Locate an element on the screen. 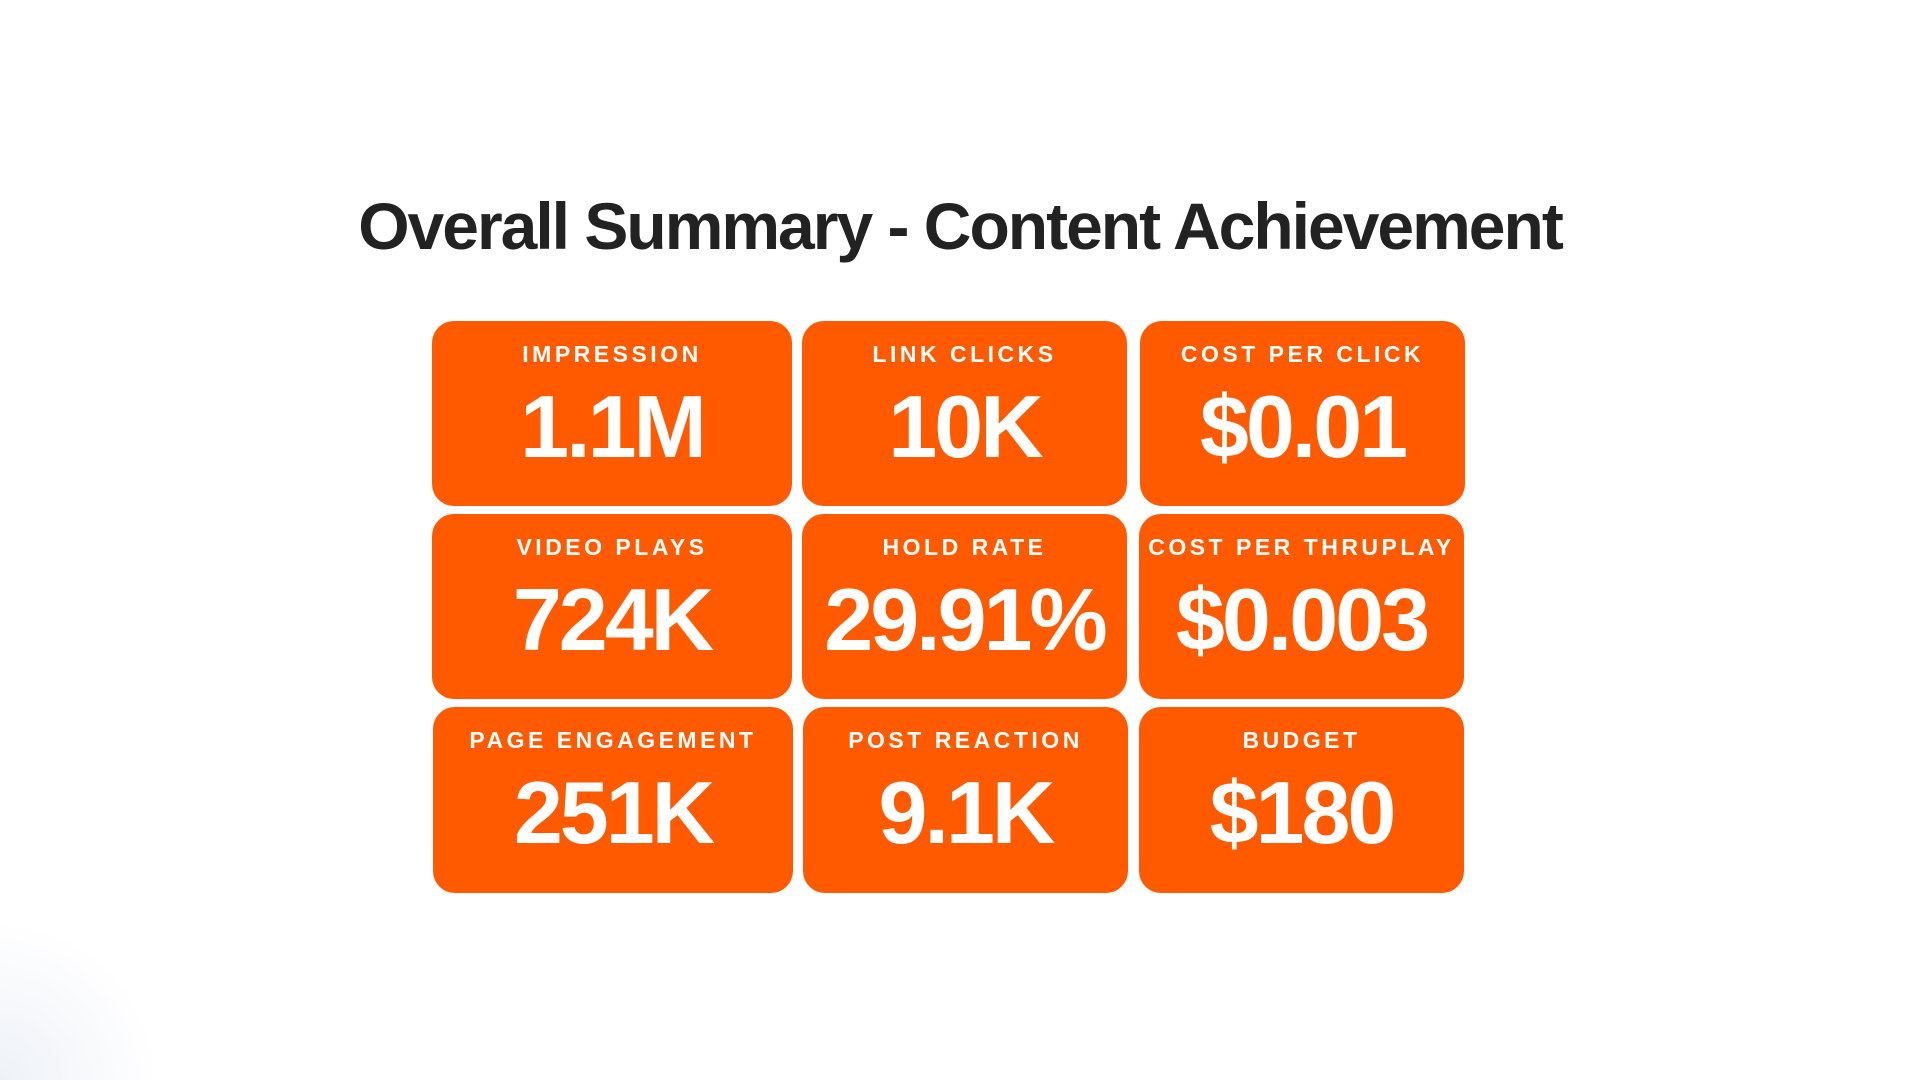 This screenshot has height=1080, width=1920. metric-value: 1.1M is located at coordinates (613, 426).